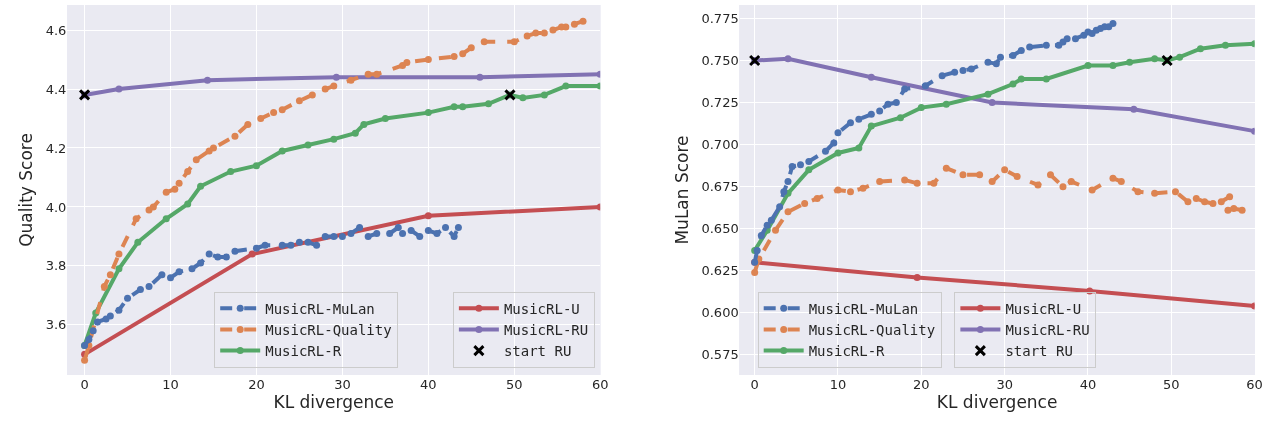 The image size is (1269, 425). I want to click on y-axis-title: Quality Score, so click(26, 190).